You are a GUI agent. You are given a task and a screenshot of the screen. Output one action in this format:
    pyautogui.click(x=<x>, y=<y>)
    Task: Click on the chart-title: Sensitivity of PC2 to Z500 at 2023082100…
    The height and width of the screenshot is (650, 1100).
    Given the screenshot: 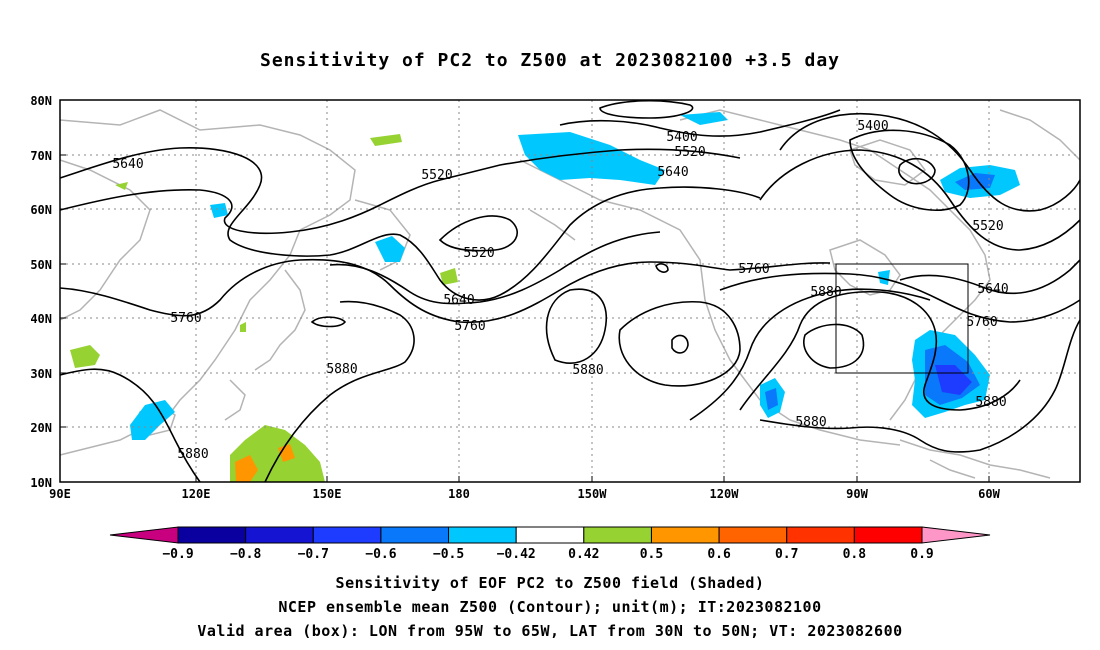 What is the action you would take?
    pyautogui.click(x=549, y=60)
    